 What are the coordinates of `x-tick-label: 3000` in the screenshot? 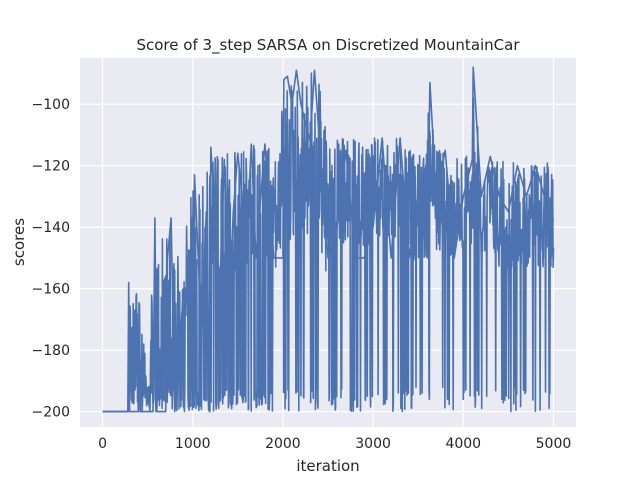 It's located at (373, 444).